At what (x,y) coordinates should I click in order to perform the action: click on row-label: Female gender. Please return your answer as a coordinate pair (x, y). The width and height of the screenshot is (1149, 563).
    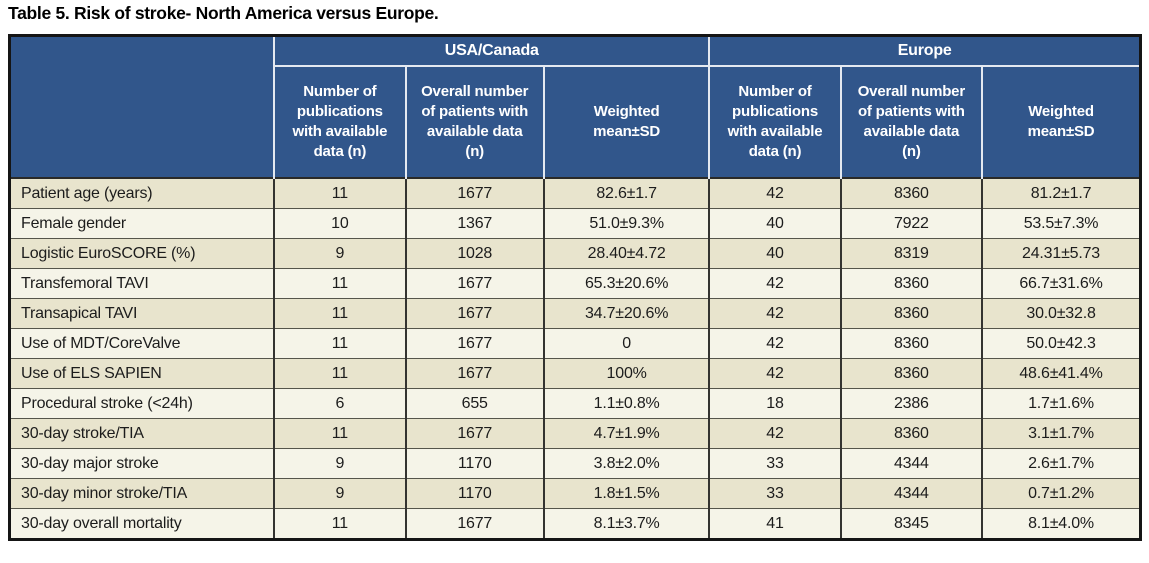
    Looking at the image, I should click on (142, 223).